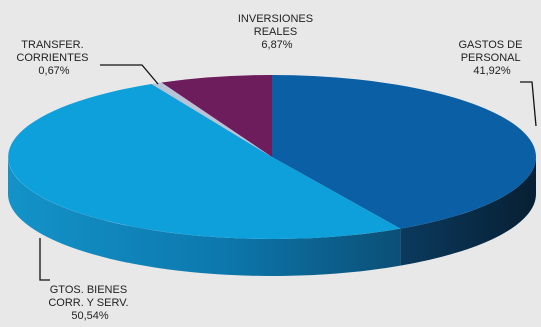  Describe the element at coordinates (277, 32) in the screenshot. I see `label-inversiones-reales: INVERSIONES REALES 6,87%` at that location.